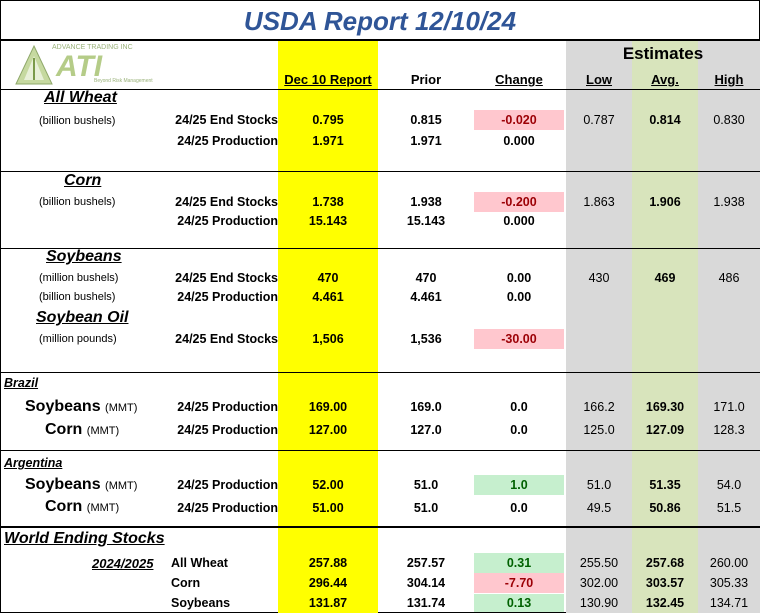 The height and width of the screenshot is (615, 762). Describe the element at coordinates (599, 278) in the screenshot. I see `soybeans-endstocks-low: 430` at that location.